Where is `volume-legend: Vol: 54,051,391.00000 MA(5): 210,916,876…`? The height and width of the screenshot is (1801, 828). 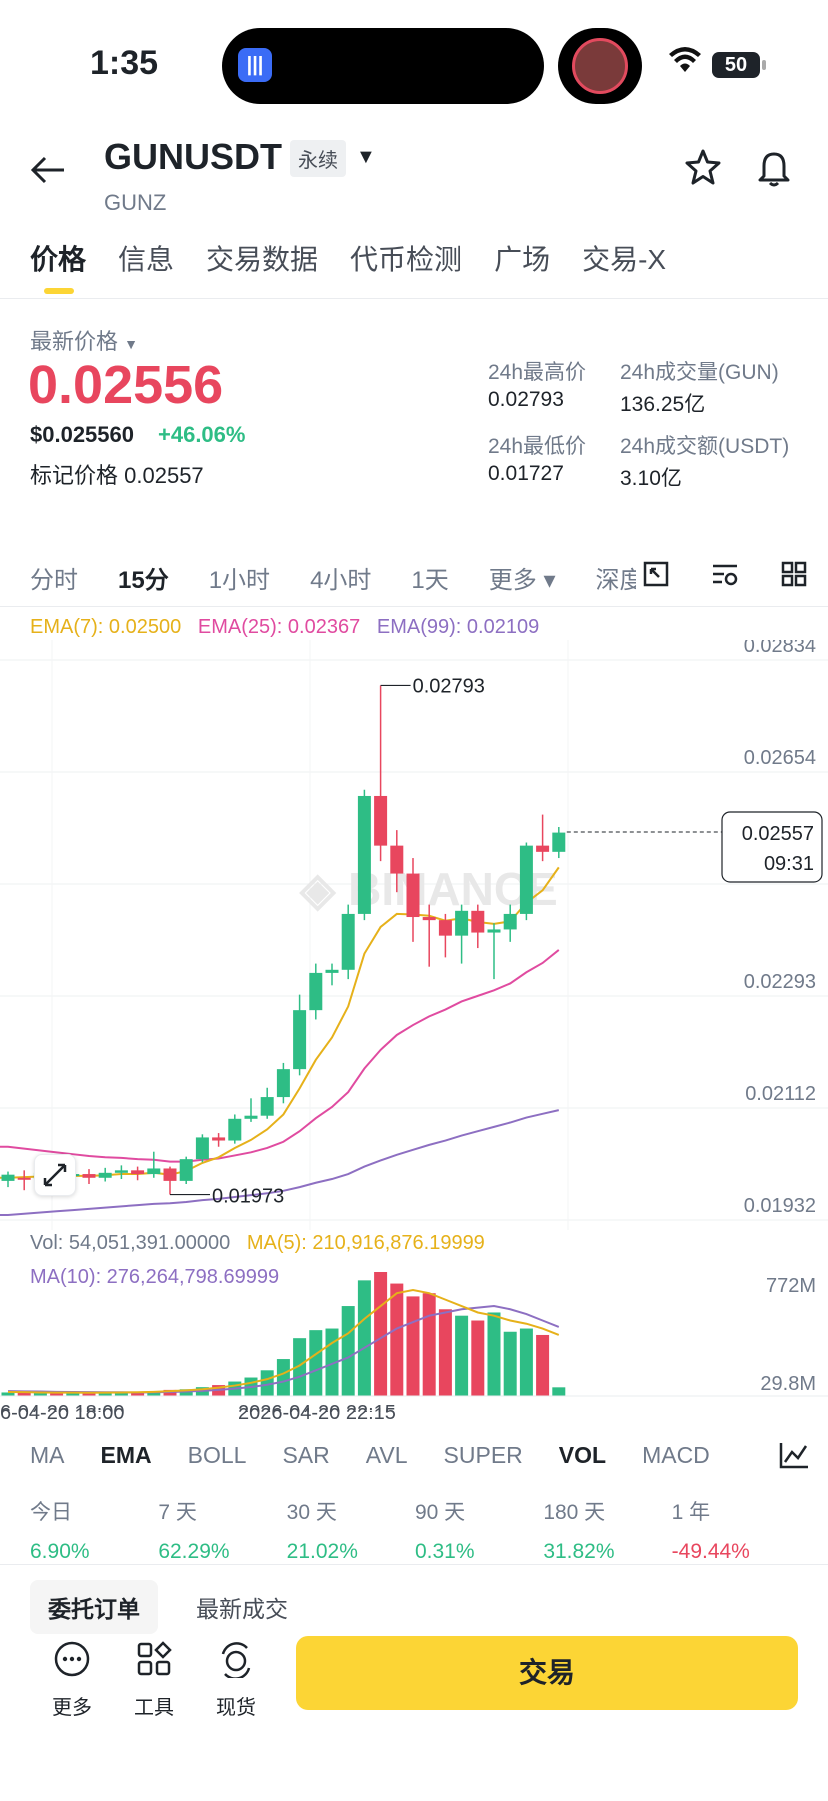 volume-legend: Vol: 54,051,391.00000 MA(5): 210,916,876… is located at coordinates (257, 1243).